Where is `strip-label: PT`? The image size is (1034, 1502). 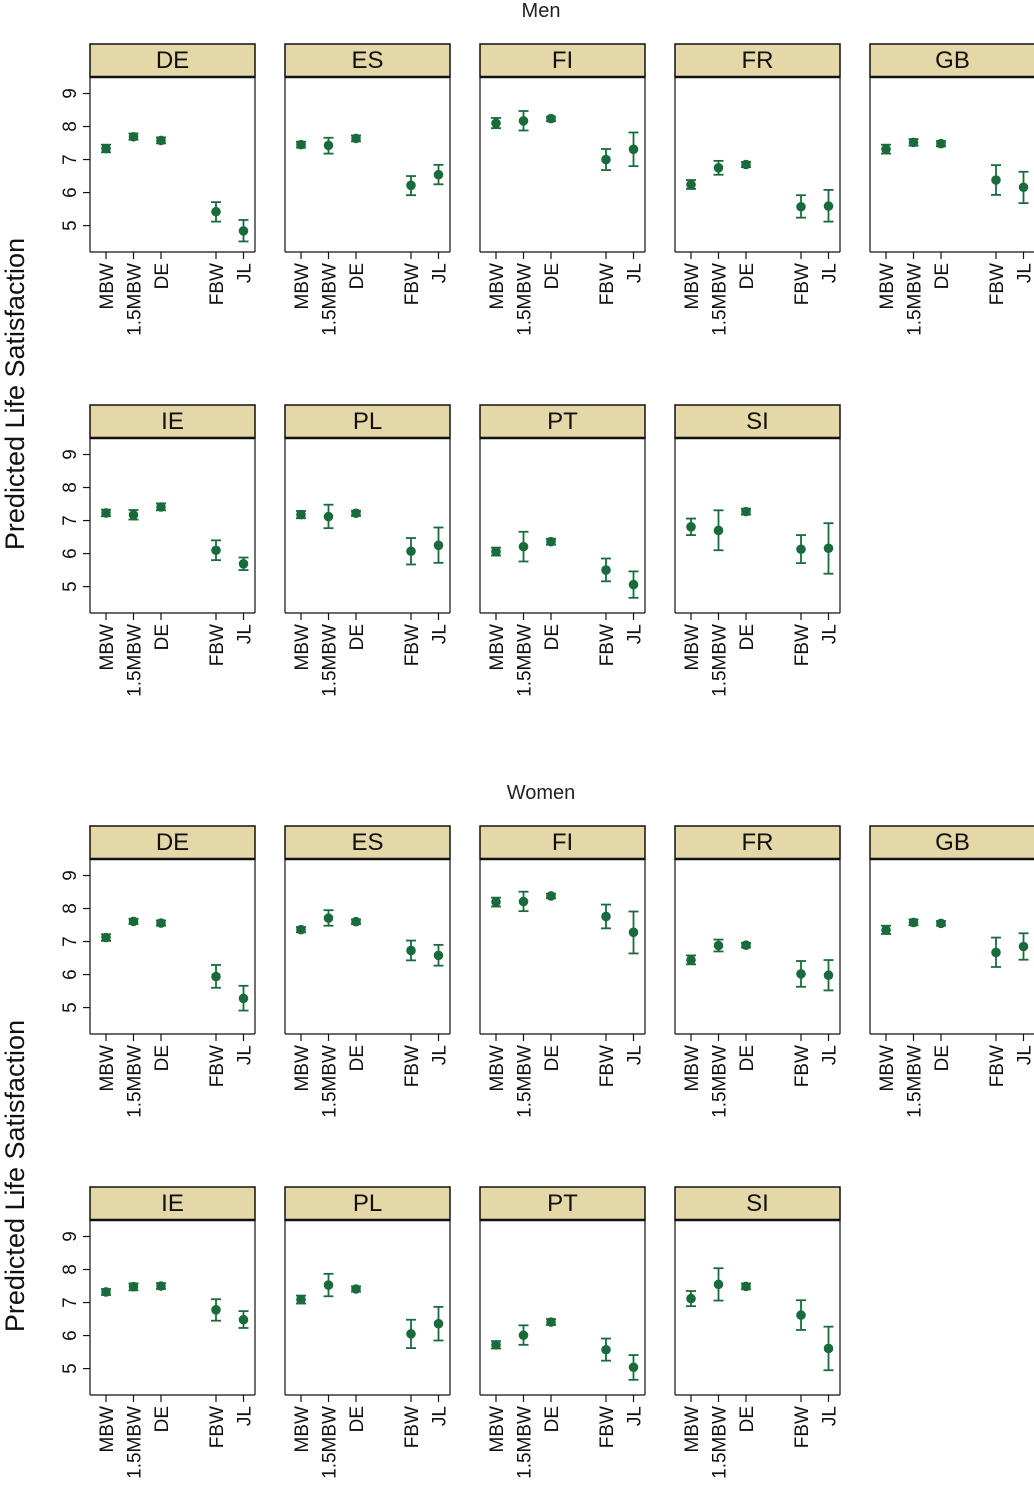 strip-label: PT is located at coordinates (562, 421).